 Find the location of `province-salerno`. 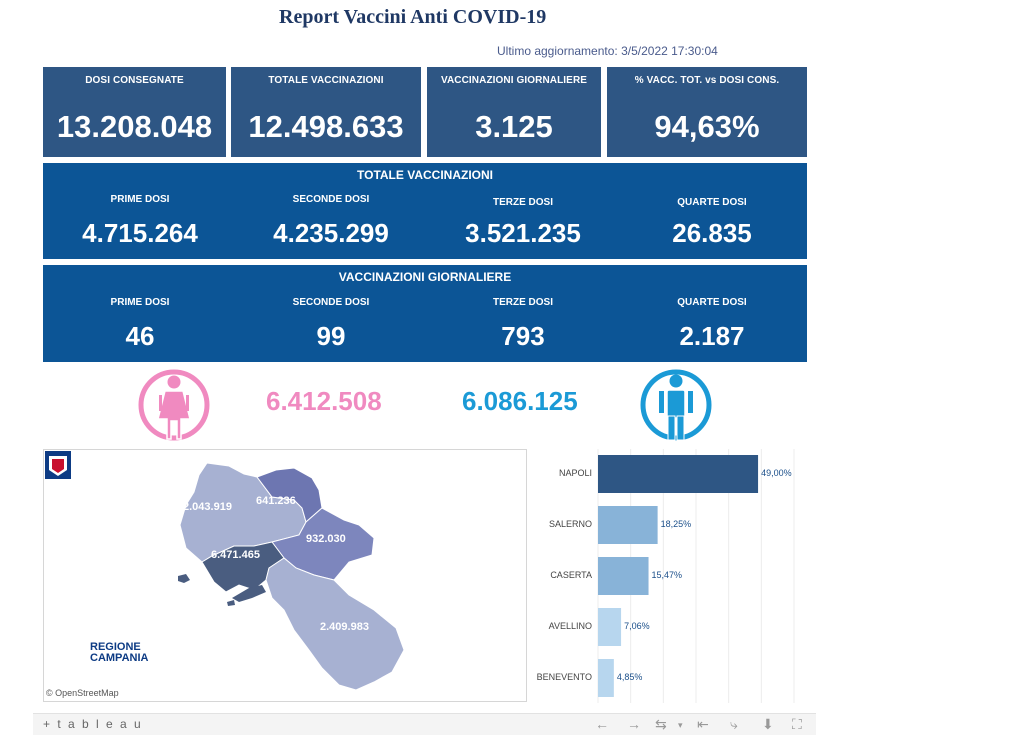

province-salerno is located at coordinates (335, 624).